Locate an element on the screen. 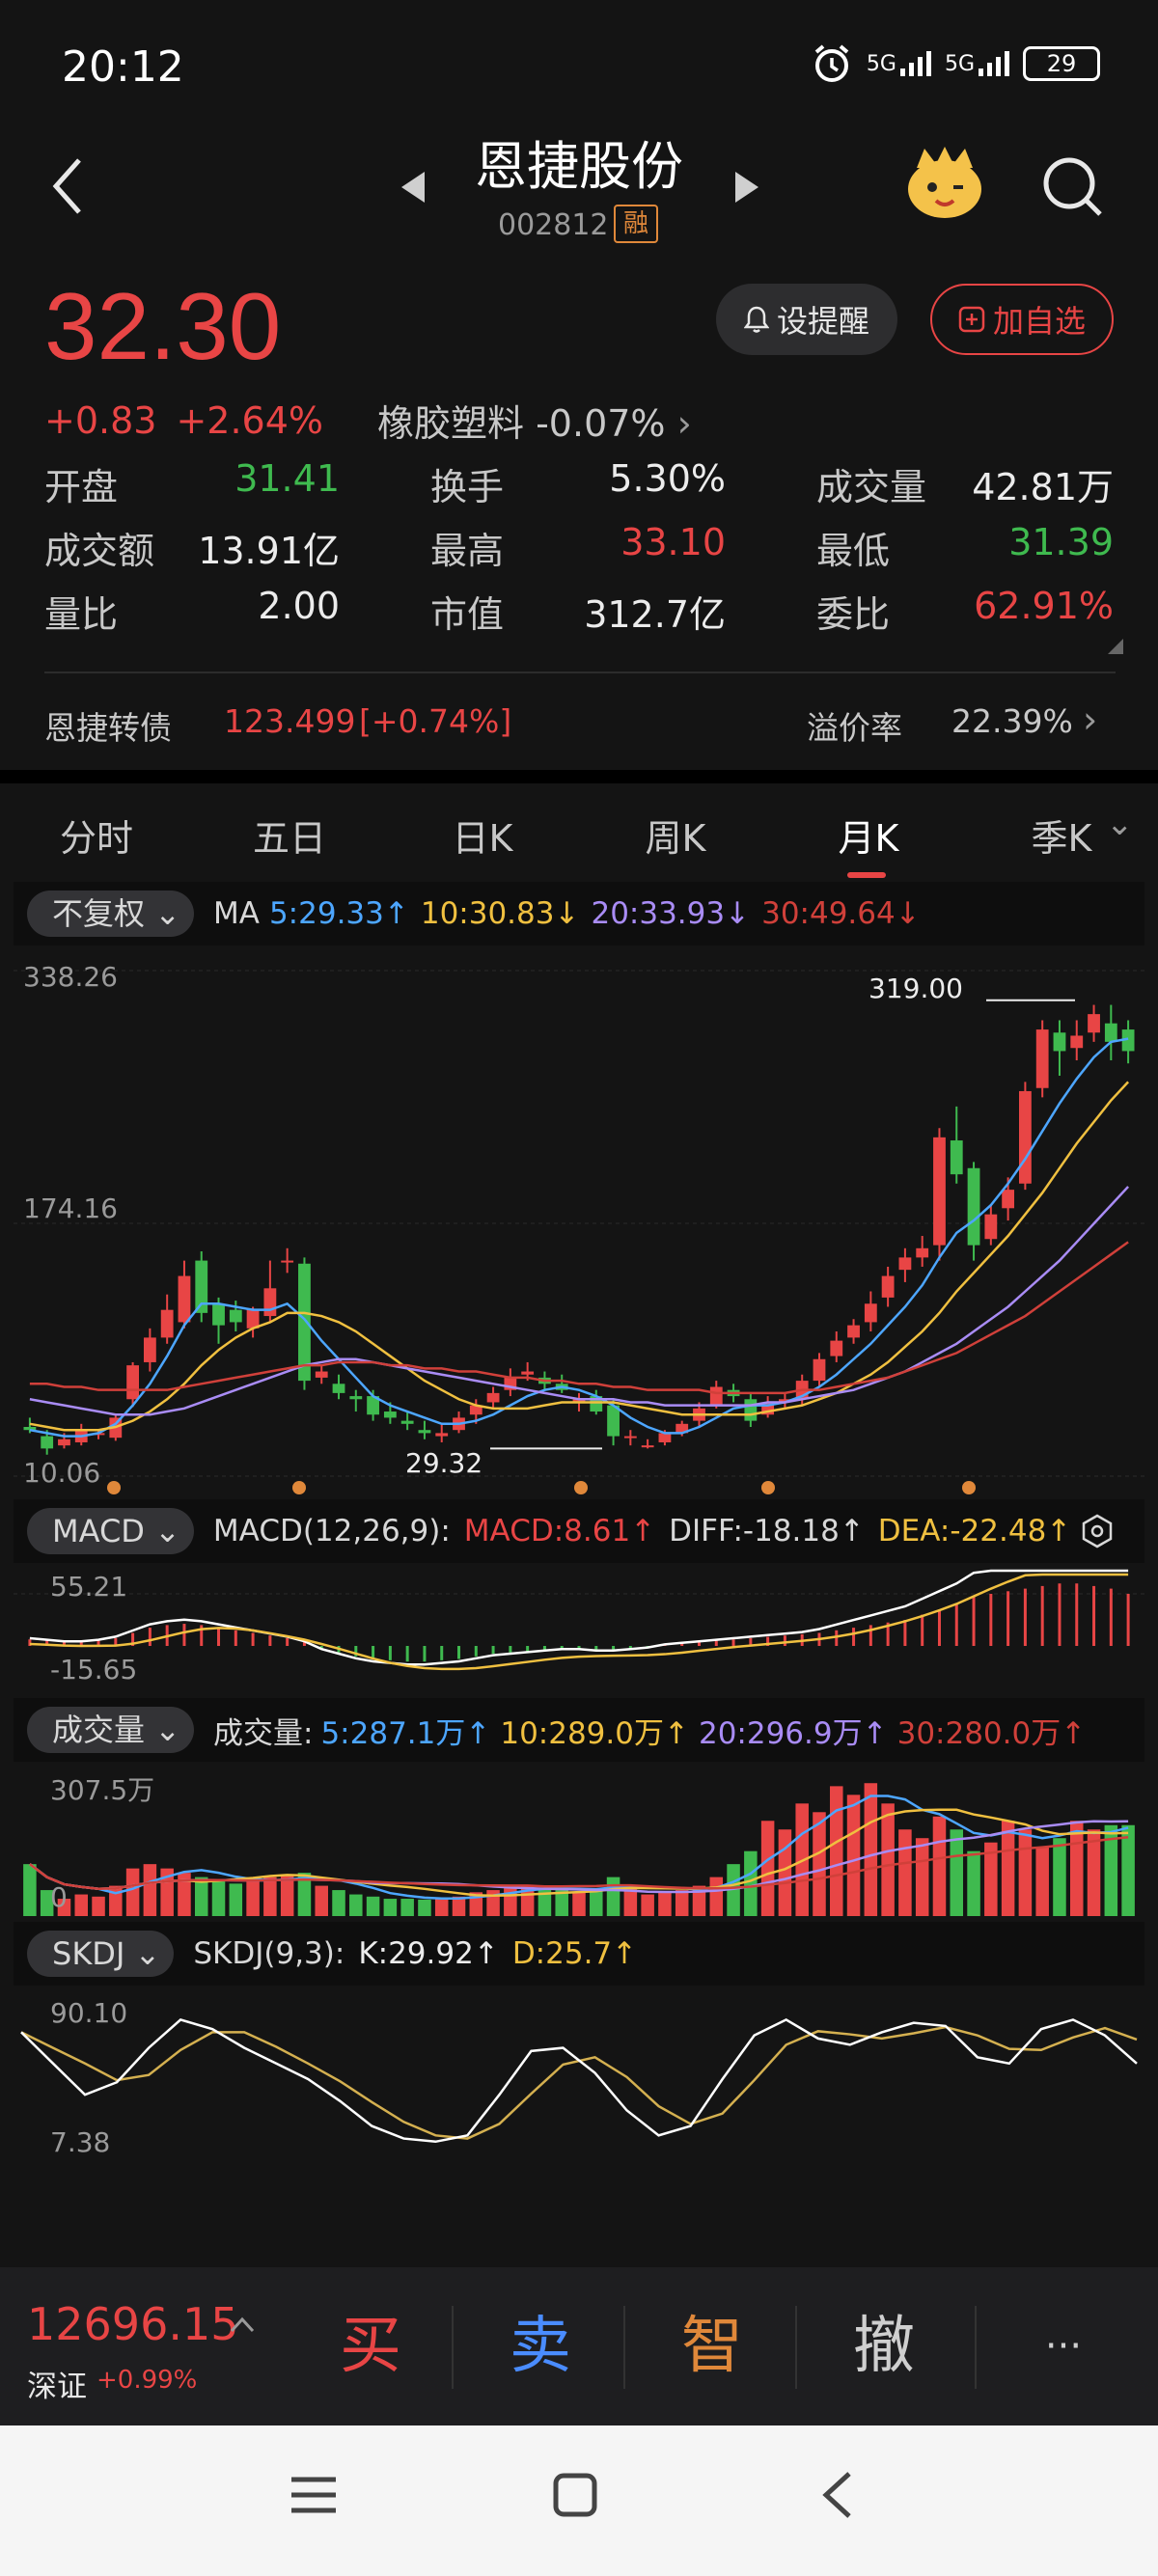  skdj-k-line is located at coordinates (579, 2081).